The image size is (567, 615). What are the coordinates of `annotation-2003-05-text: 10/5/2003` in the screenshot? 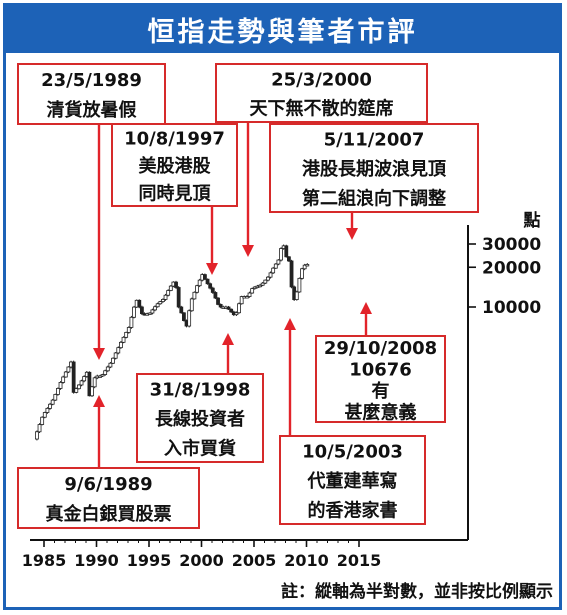 It's located at (352, 452).